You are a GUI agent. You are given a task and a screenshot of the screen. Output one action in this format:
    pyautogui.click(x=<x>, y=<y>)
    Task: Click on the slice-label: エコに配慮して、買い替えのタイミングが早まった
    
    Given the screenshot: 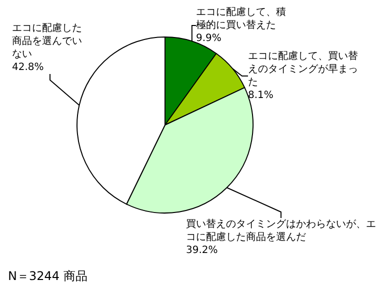 What is the action you would take?
    pyautogui.click(x=303, y=69)
    